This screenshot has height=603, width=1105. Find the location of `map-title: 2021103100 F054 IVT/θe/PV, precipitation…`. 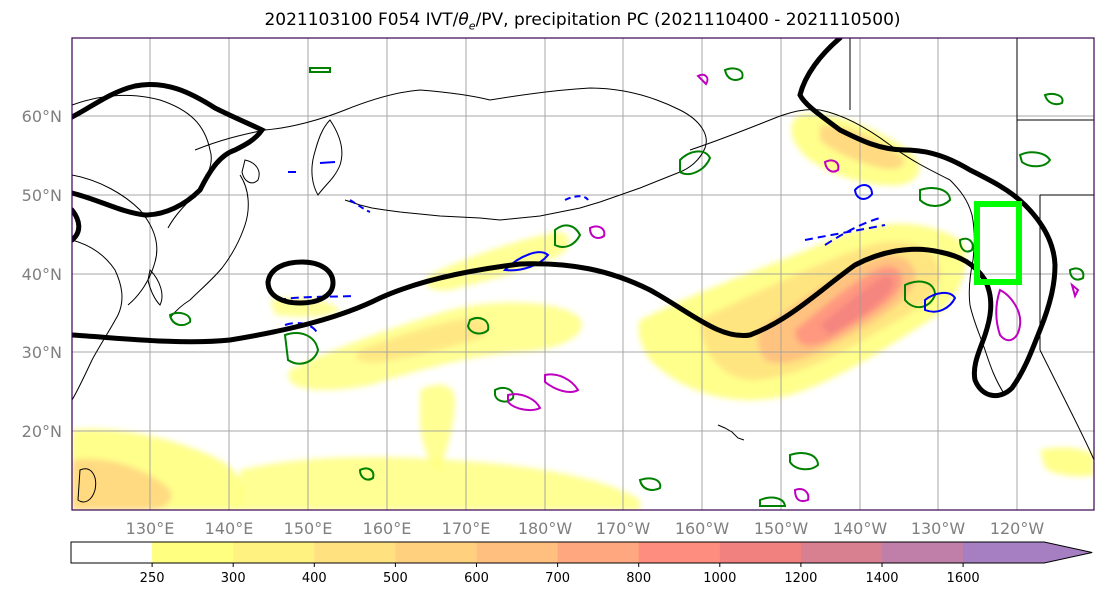

map-title: 2021103100 F054 IVT/θe/PV, precipitation… is located at coordinates (582, 21).